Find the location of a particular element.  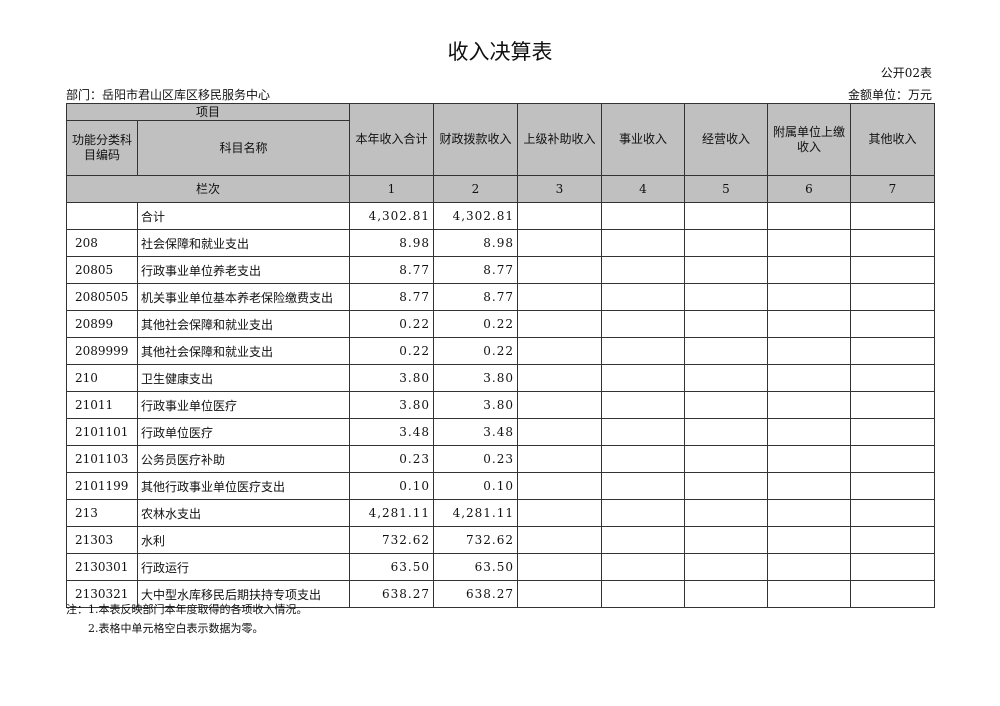

header-col: 财政拨款收入 is located at coordinates (475, 139).